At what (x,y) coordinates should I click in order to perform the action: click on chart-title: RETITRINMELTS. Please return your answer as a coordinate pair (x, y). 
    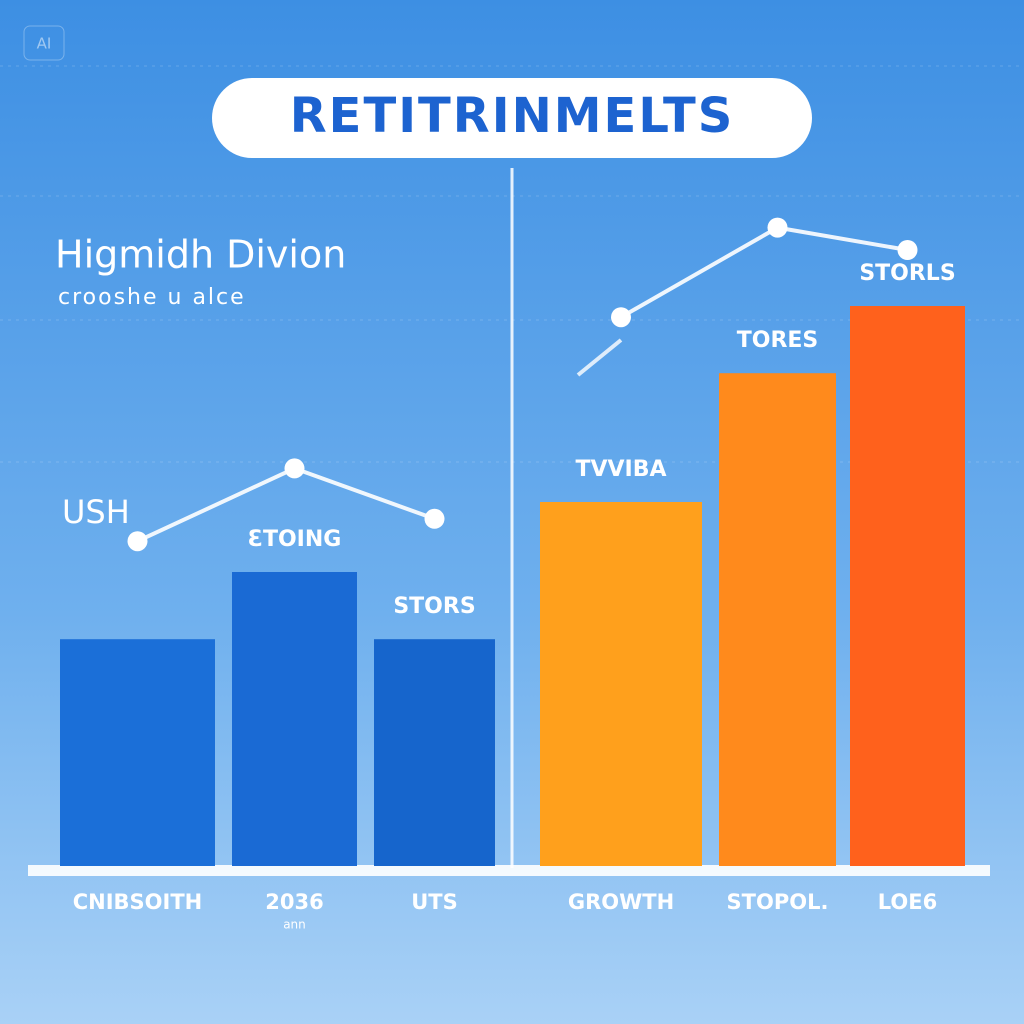
    Looking at the image, I should click on (512, 116).